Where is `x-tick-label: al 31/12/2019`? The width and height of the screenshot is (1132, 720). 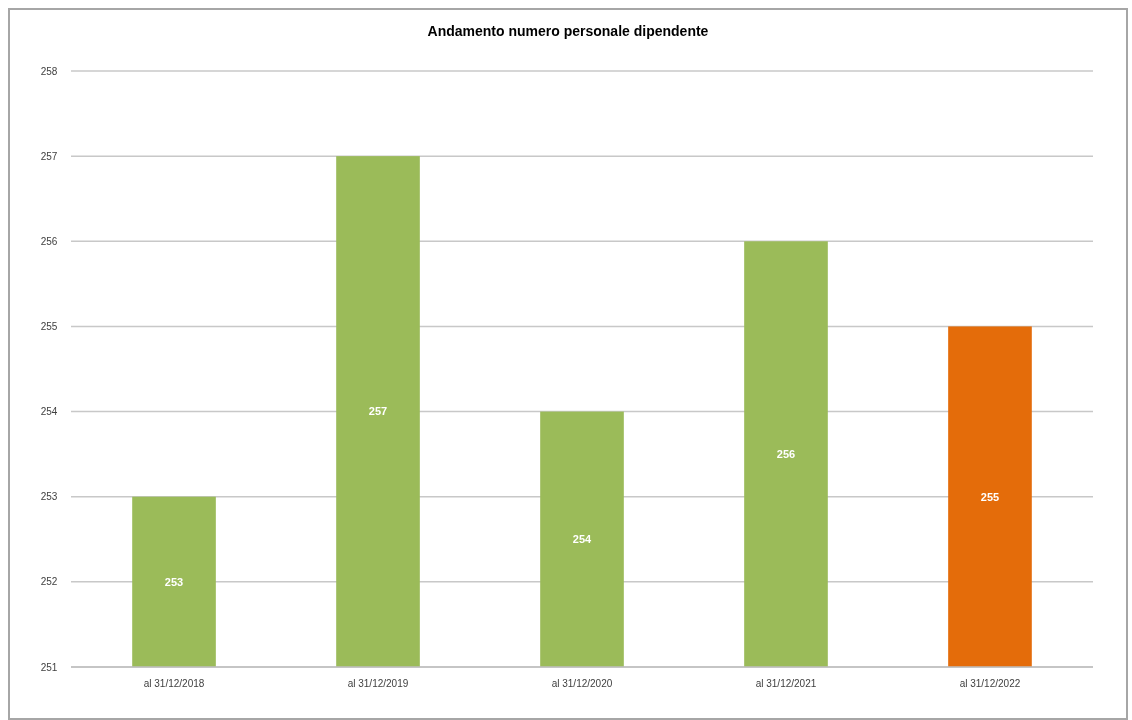 x-tick-label: al 31/12/2019 is located at coordinates (378, 683).